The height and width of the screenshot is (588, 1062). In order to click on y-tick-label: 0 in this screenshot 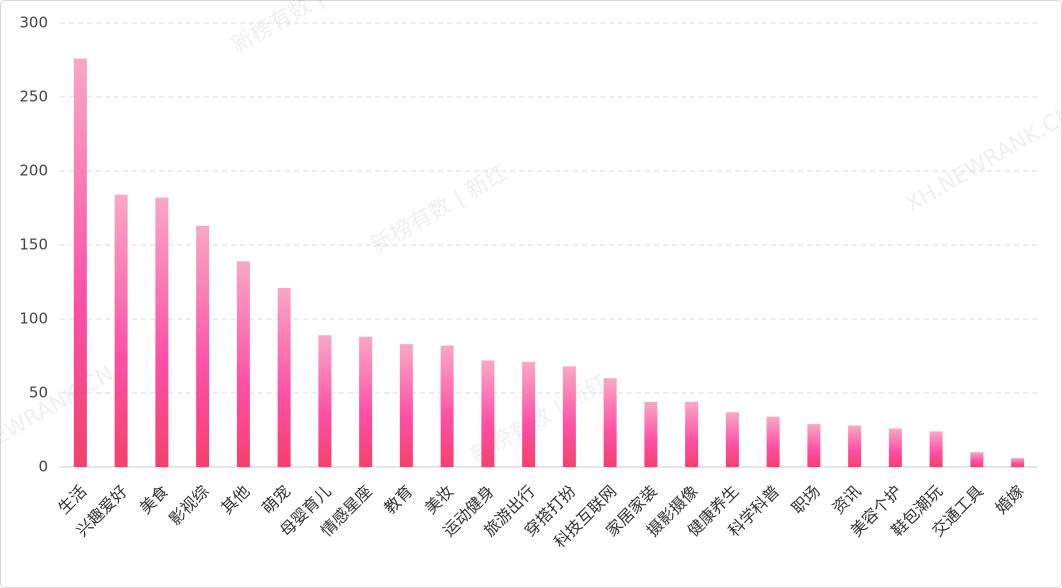, I will do `click(43, 467)`.